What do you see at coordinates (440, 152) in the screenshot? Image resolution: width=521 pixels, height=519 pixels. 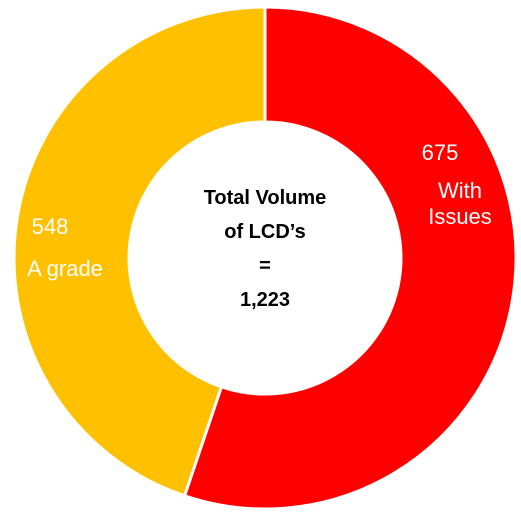 I see `value-label: 675` at bounding box center [440, 152].